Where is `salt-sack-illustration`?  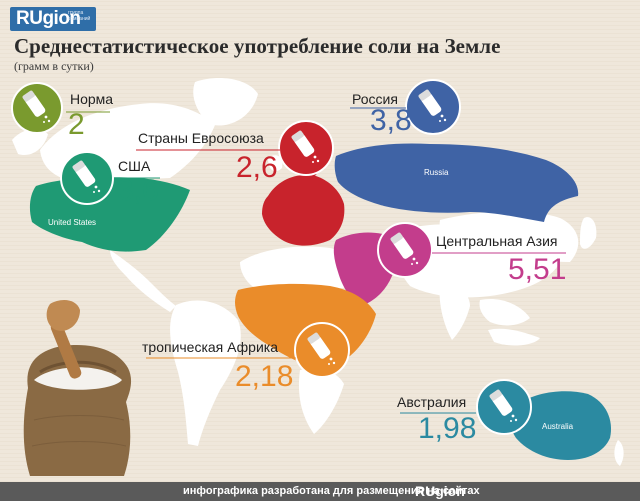
salt-sack-illustration is located at coordinates (77, 388).